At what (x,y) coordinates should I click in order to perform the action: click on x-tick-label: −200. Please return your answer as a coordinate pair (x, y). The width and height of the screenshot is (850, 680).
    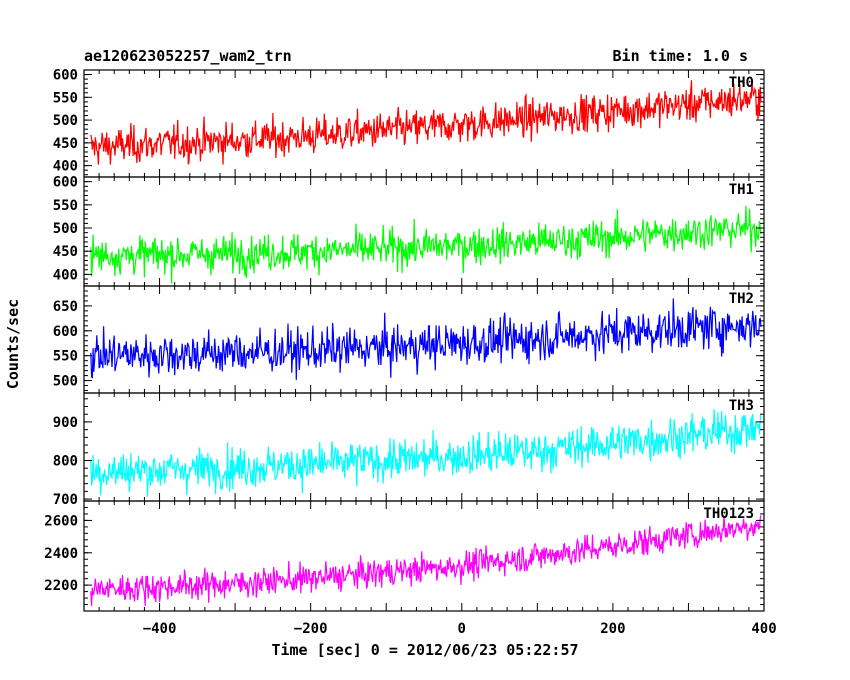
    Looking at the image, I should click on (311, 629).